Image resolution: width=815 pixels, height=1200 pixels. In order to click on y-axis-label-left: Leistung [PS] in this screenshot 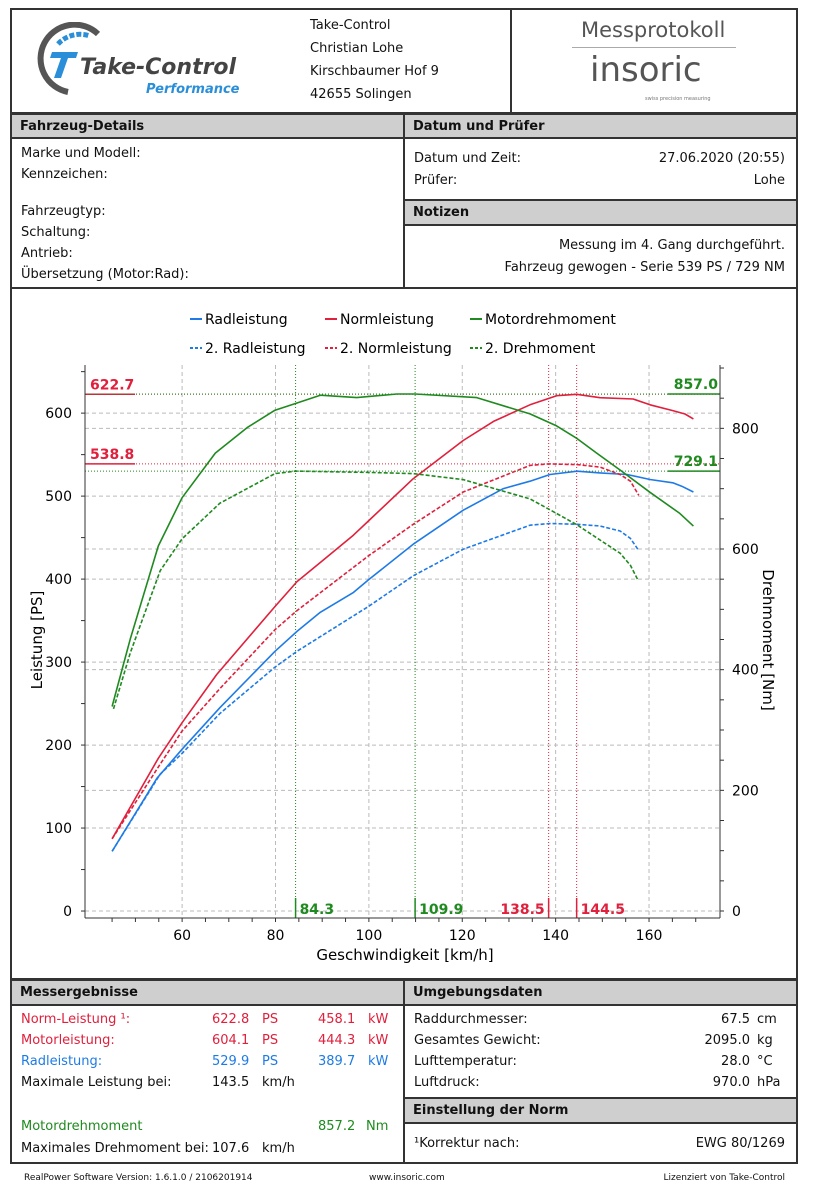, I will do `click(37, 640)`.